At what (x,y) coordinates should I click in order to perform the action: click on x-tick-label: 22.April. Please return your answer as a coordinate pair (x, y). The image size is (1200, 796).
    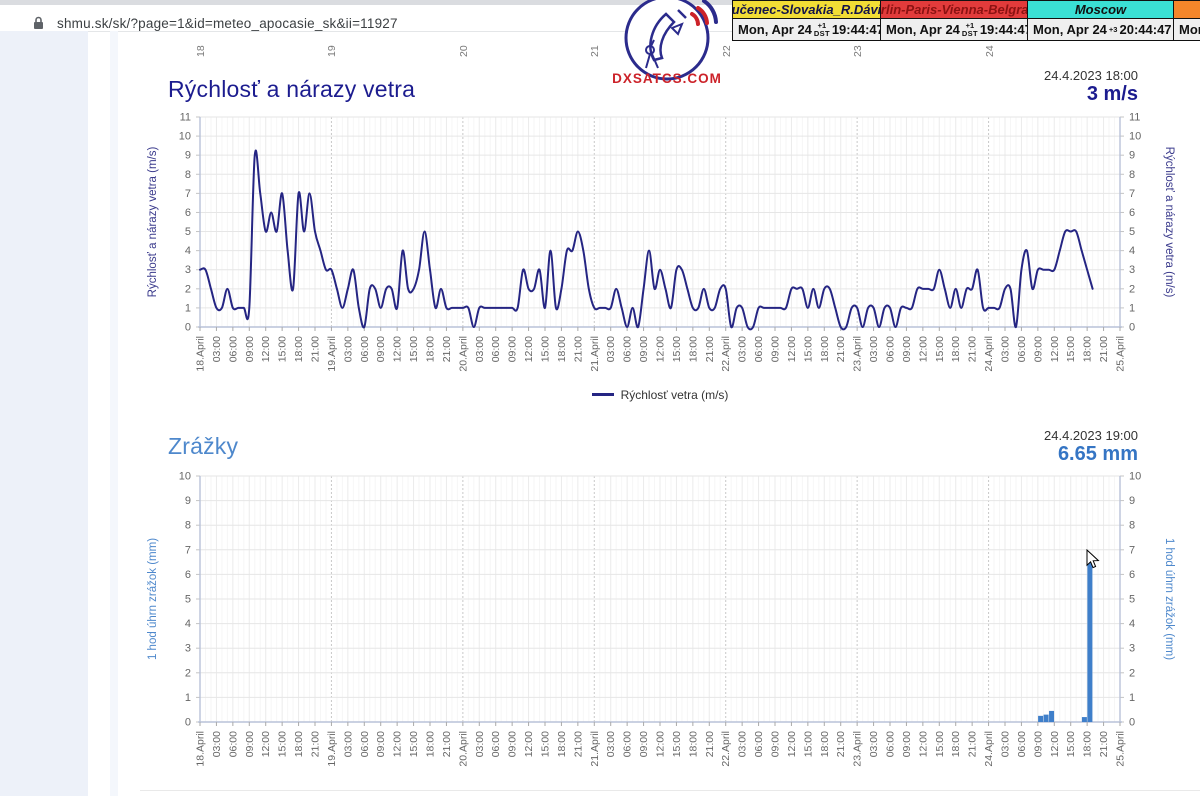
    Looking at the image, I should click on (726, 749).